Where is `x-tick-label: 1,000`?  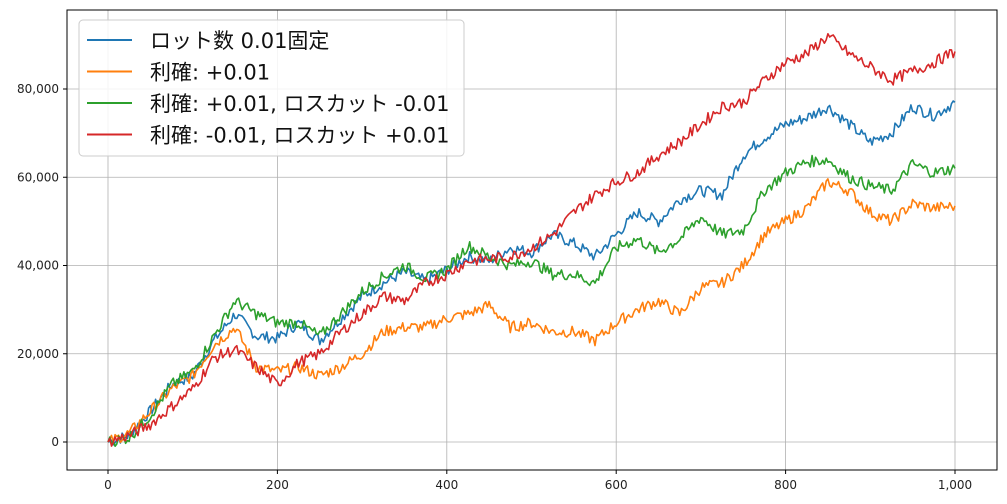 x-tick-label: 1,000 is located at coordinates (955, 485).